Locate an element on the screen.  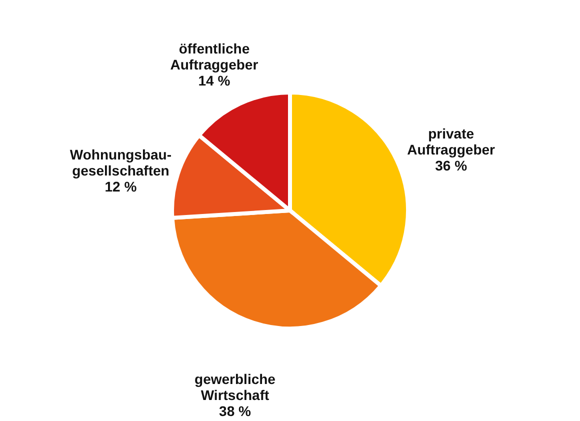
data-label: 36 % is located at coordinates (451, 166).